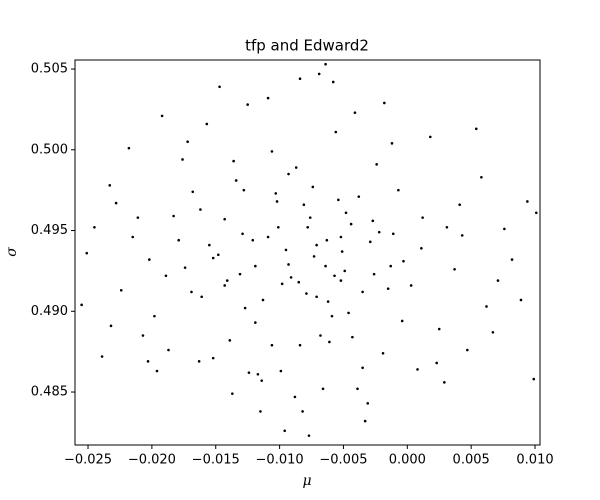  What do you see at coordinates (307, 46) in the screenshot?
I see `chart-title: tfp and Edward2` at bounding box center [307, 46].